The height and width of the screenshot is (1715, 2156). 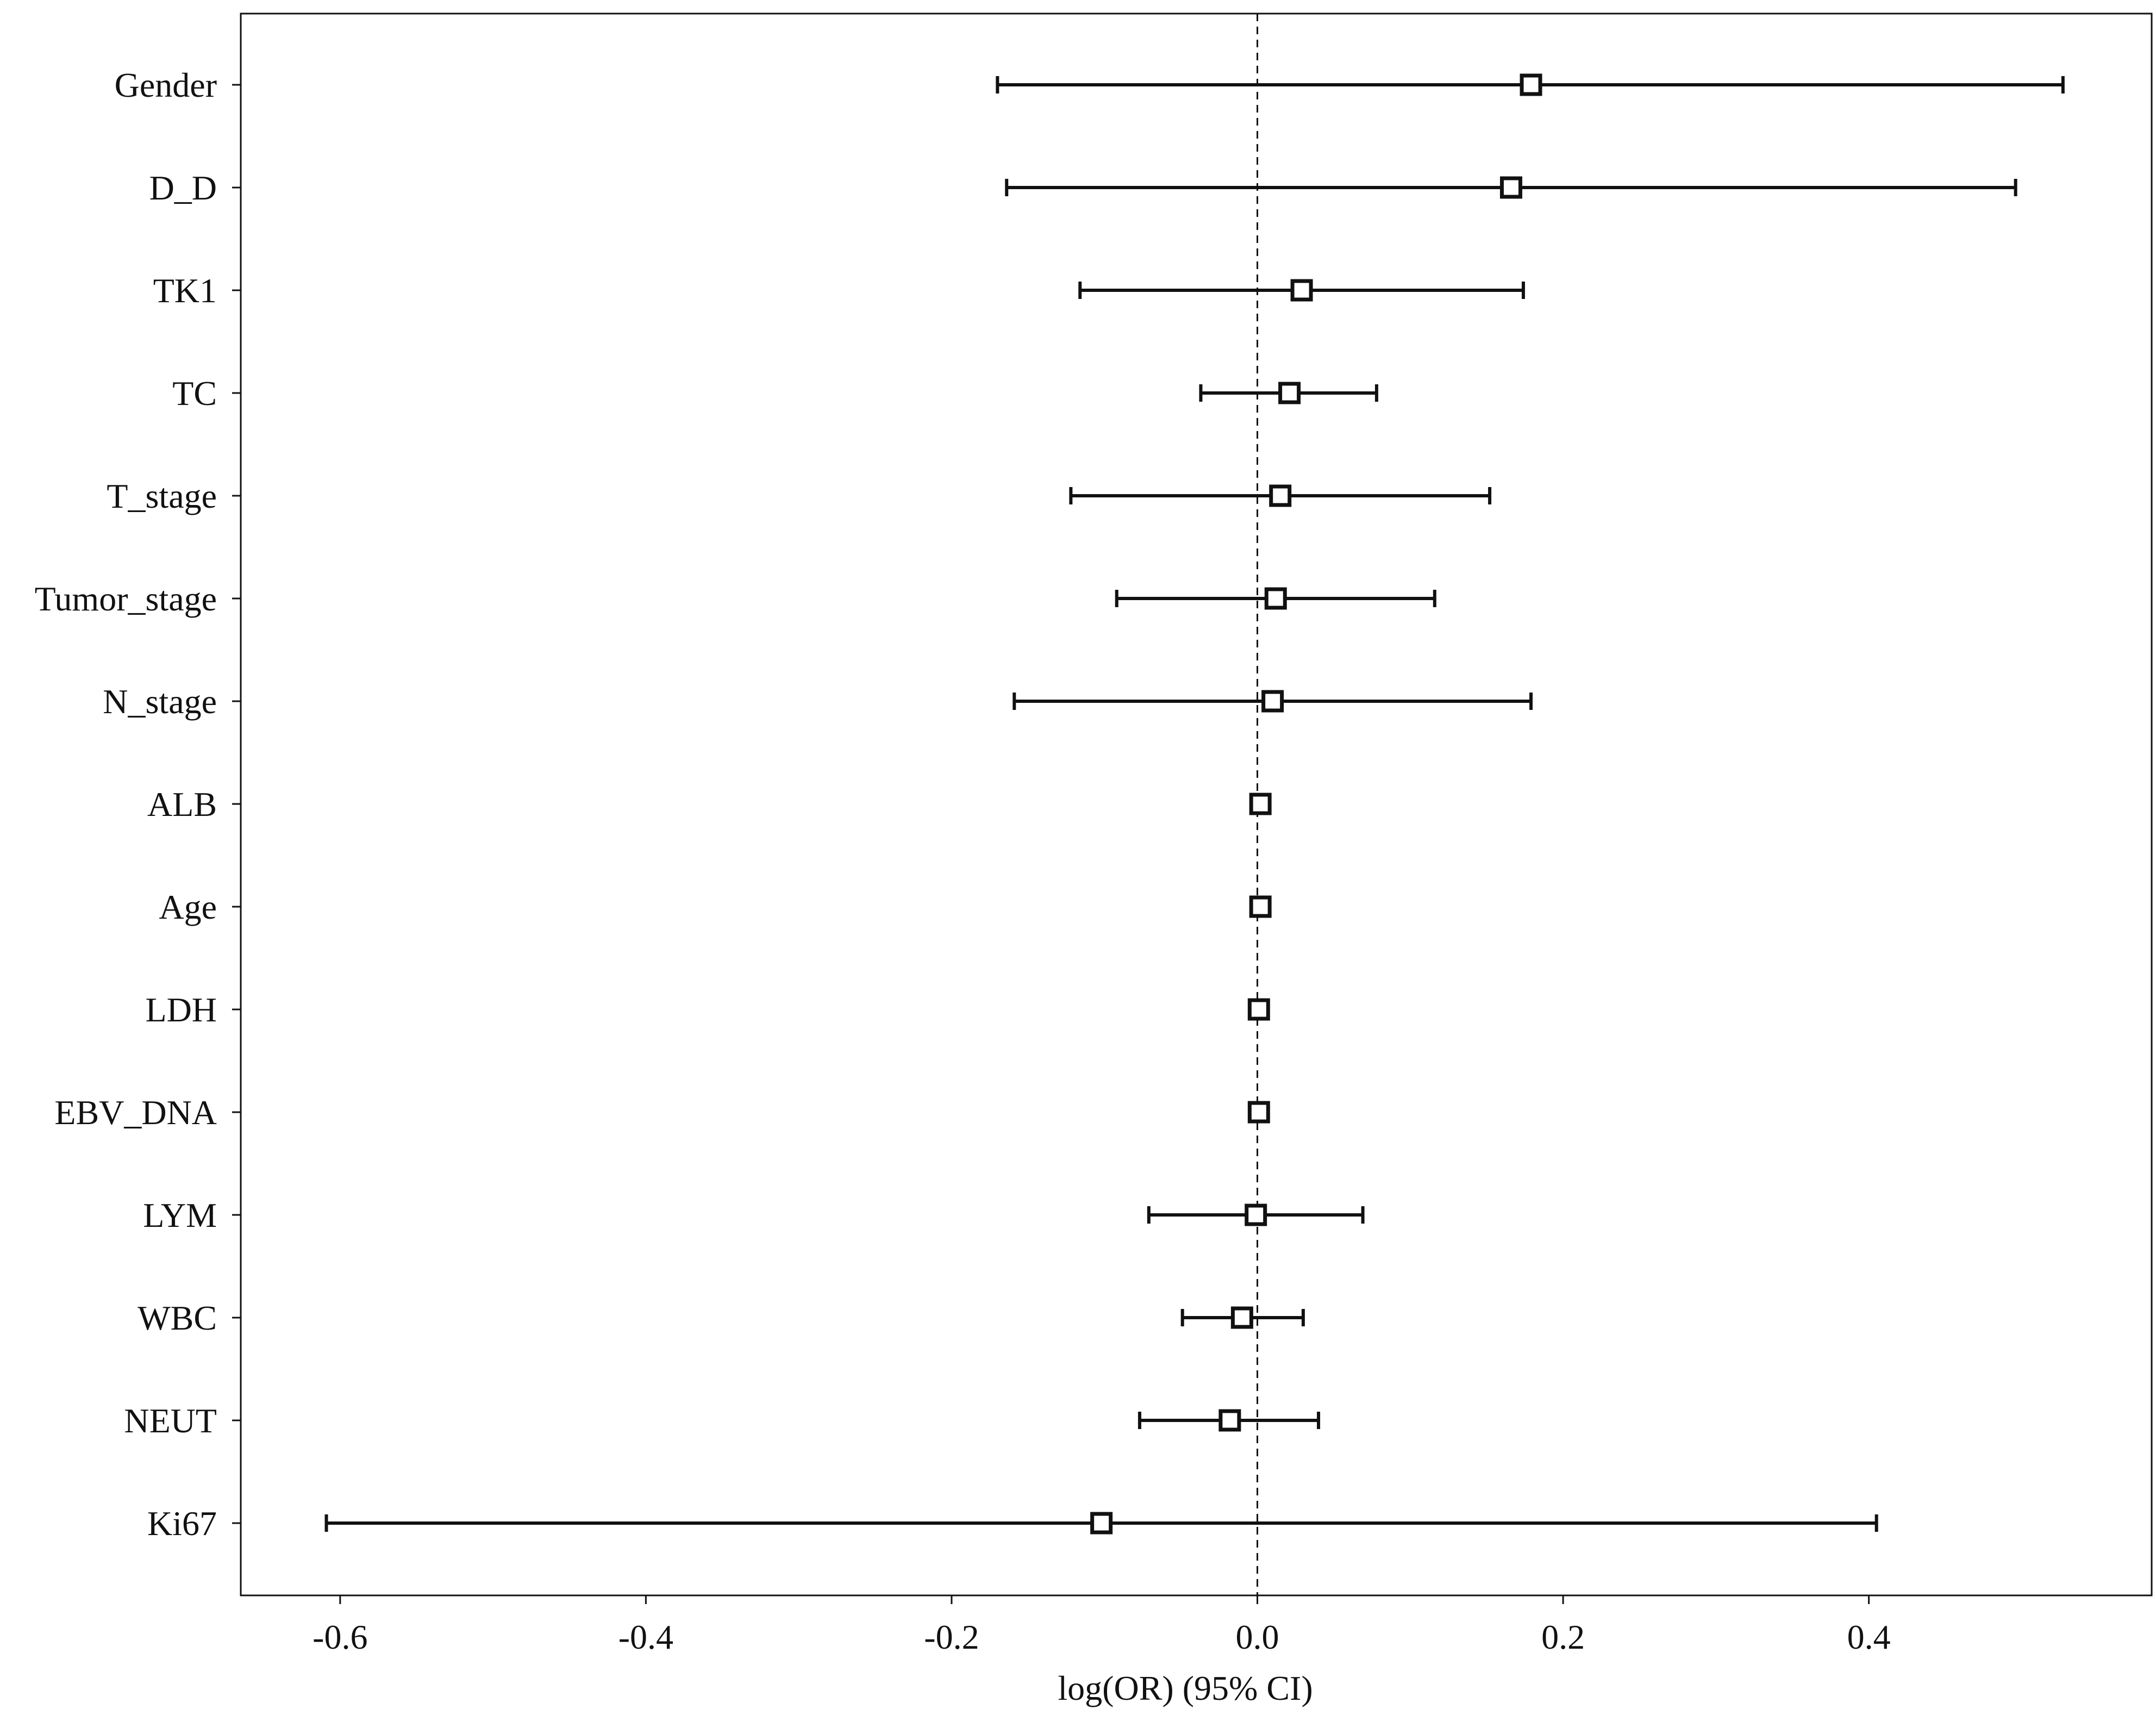 I want to click on row-lym, so click(x=1256, y=1214).